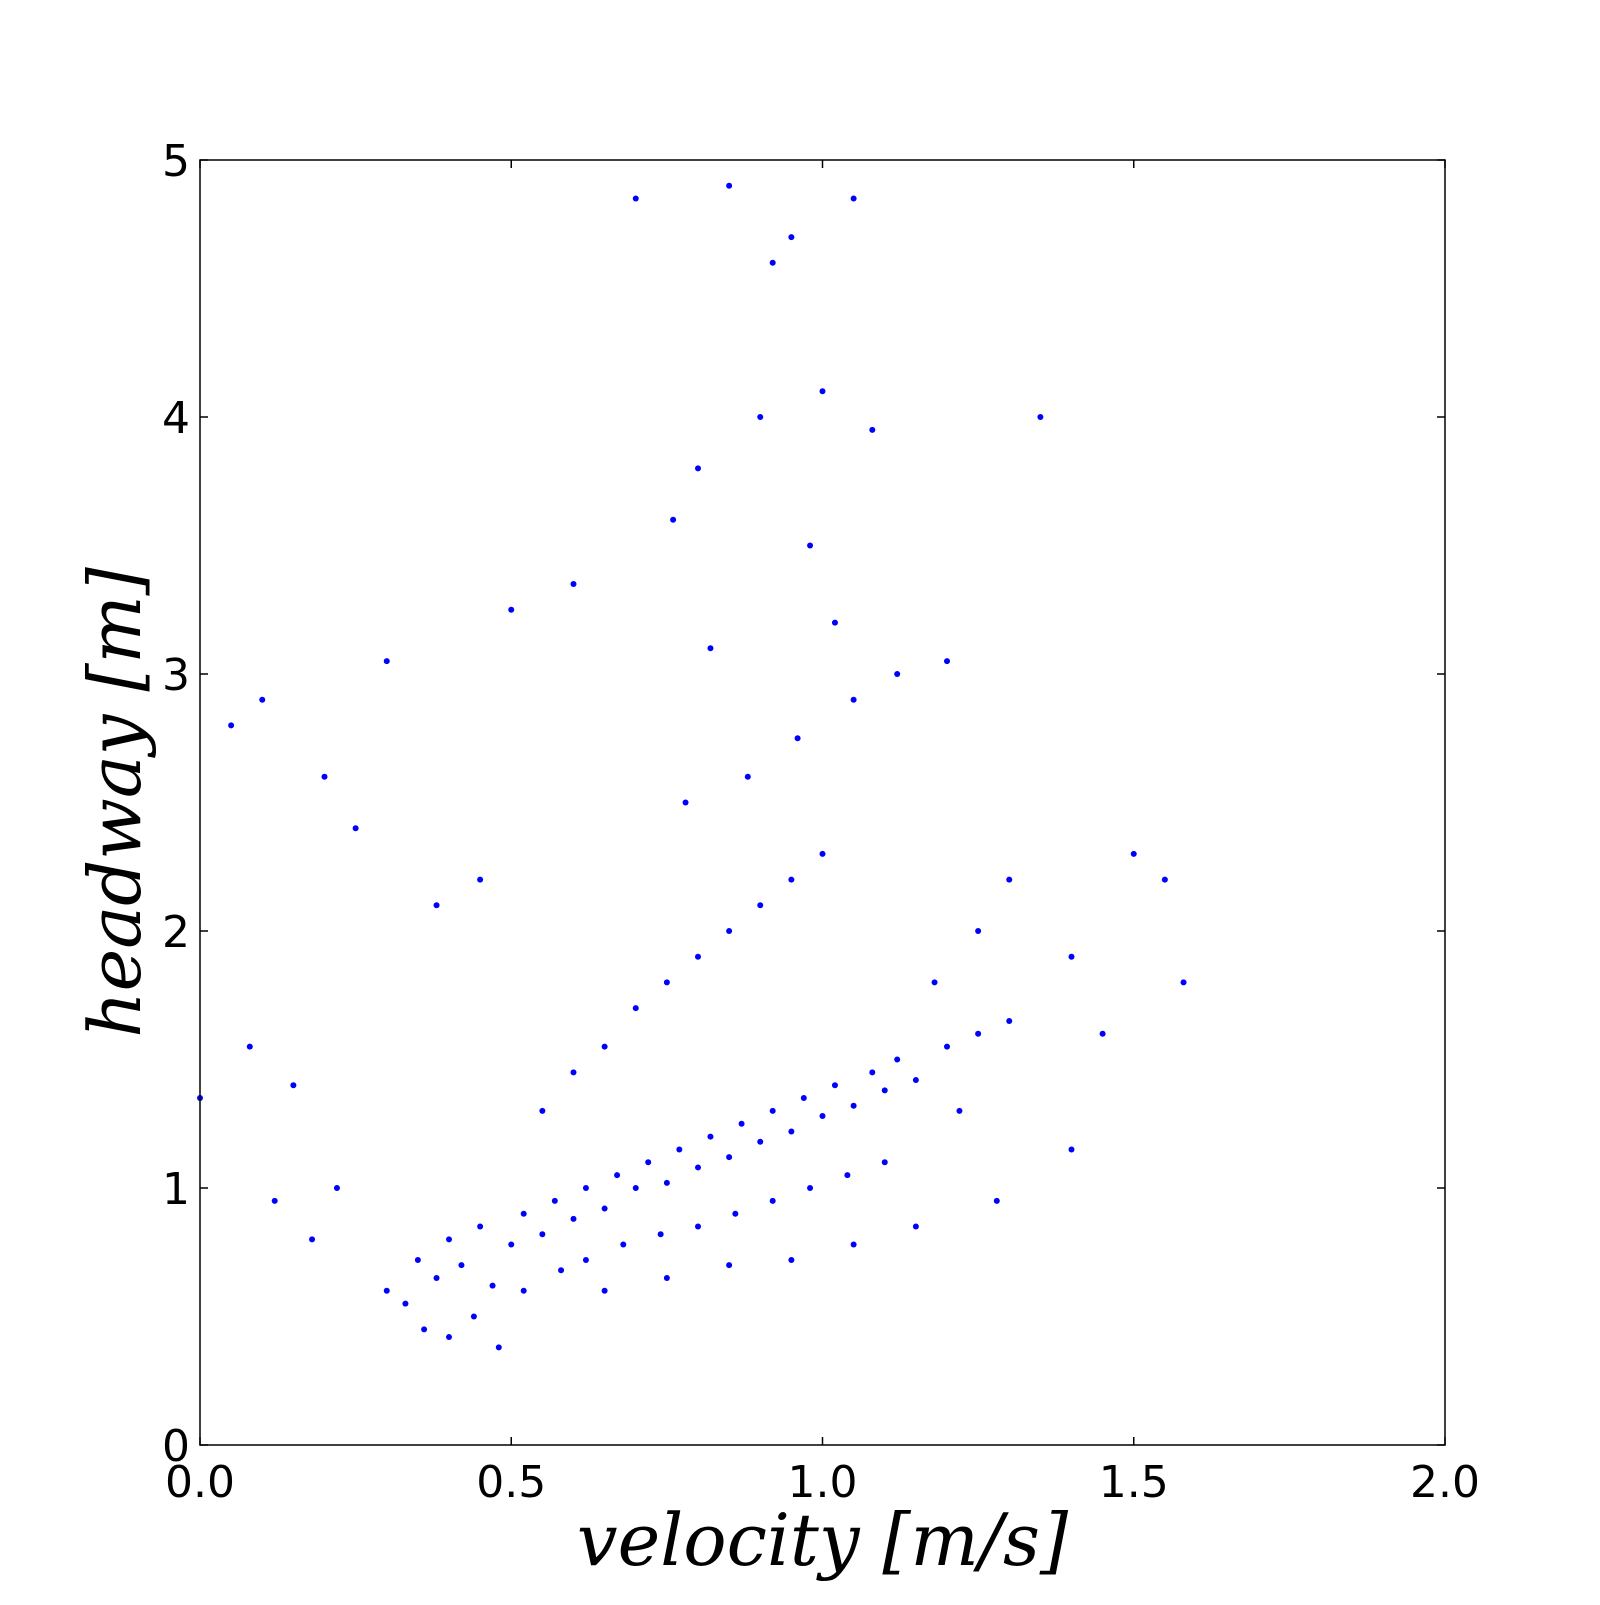  Describe the element at coordinates (200, 1482) in the screenshot. I see `x-tick-label: 0.0` at that location.